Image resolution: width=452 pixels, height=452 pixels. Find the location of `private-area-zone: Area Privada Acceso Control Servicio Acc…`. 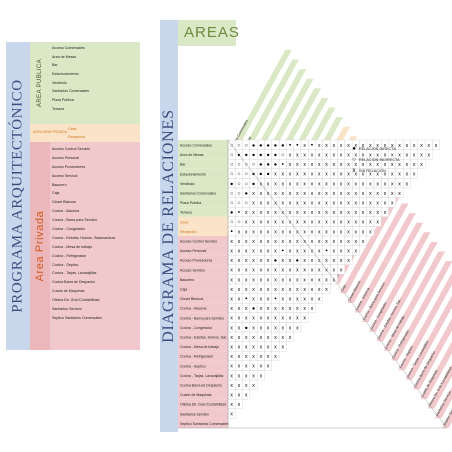

private-area-zone: Area Privada Acceso Control Servicio Acc… is located at coordinates (85, 246).